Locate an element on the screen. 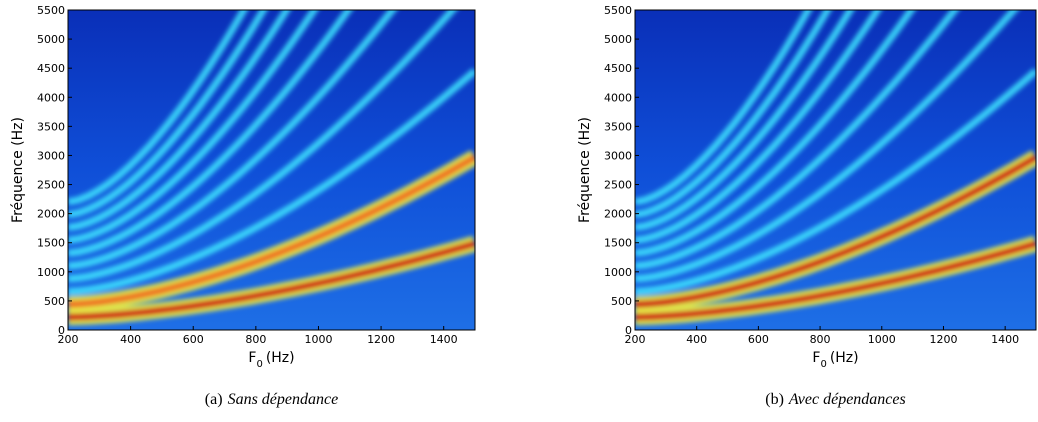  caption: (b) Avec dépendances is located at coordinates (835, 399).